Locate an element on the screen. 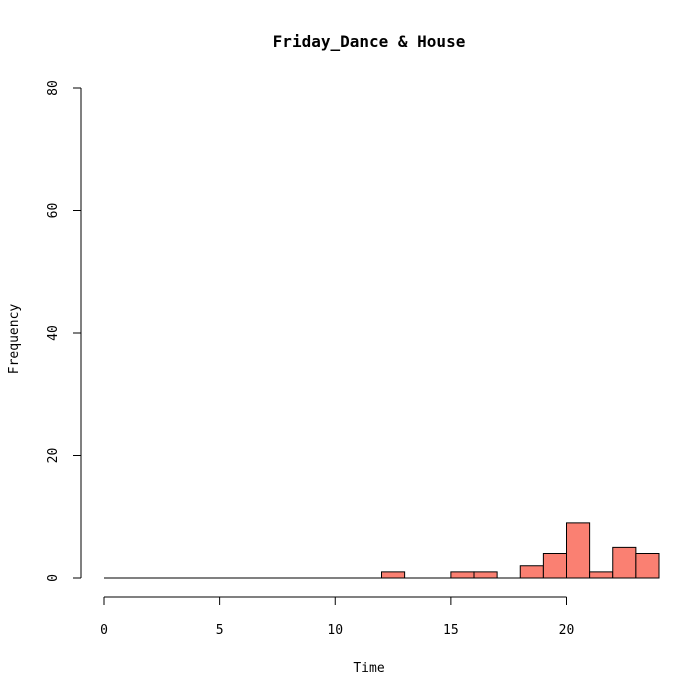 The width and height of the screenshot is (699, 699). y-tick-label: 80 is located at coordinates (53, 88).